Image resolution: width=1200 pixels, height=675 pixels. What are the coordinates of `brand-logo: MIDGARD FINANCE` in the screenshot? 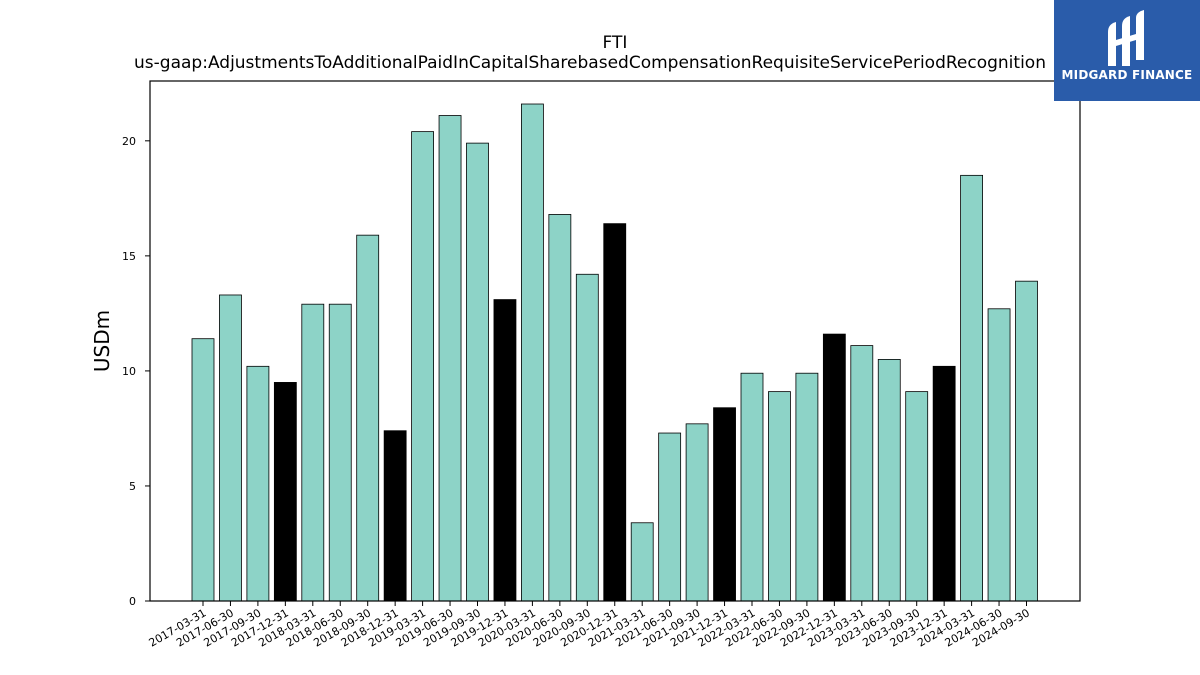 It's located at (1127, 50).